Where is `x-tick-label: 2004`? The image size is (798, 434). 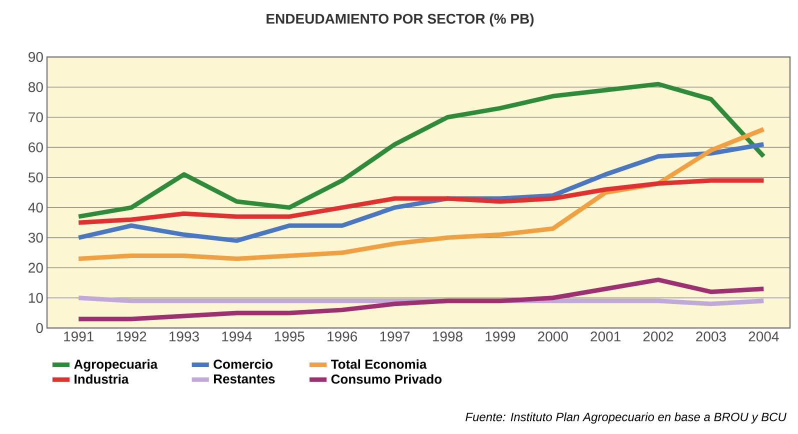
x-tick-label: 2004 is located at coordinates (763, 337).